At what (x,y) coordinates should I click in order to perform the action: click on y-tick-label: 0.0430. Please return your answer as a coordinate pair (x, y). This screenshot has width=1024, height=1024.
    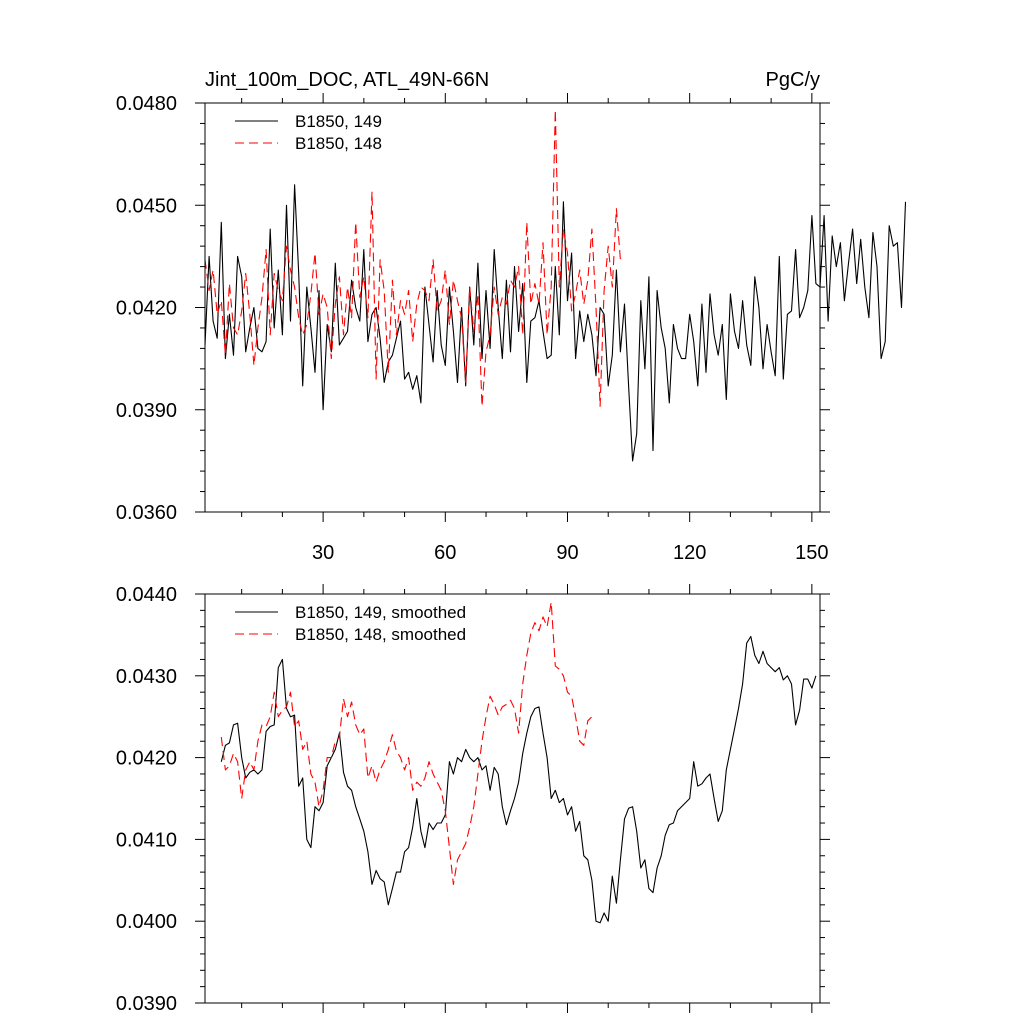
    Looking at the image, I should click on (146, 677).